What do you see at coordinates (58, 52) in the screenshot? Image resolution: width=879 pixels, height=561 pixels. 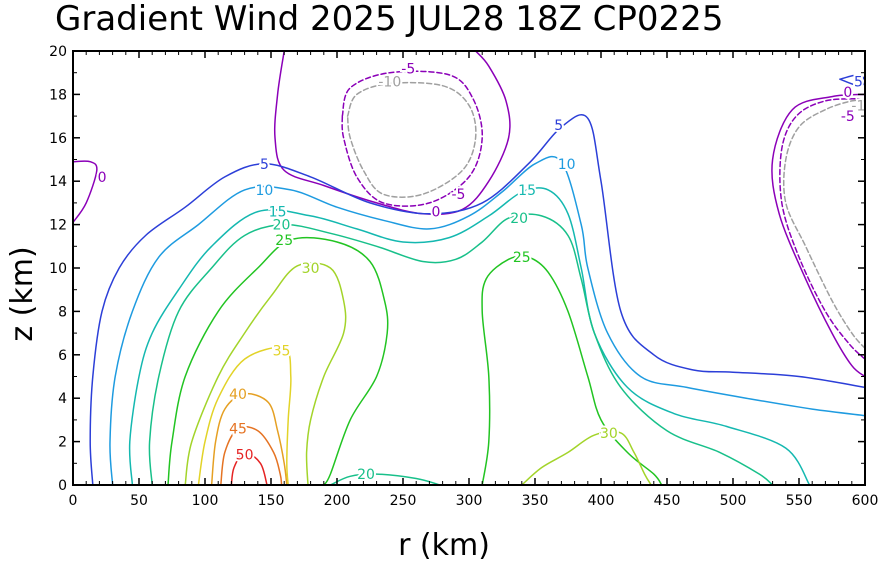 I see `y-tick-label: 20` at bounding box center [58, 52].